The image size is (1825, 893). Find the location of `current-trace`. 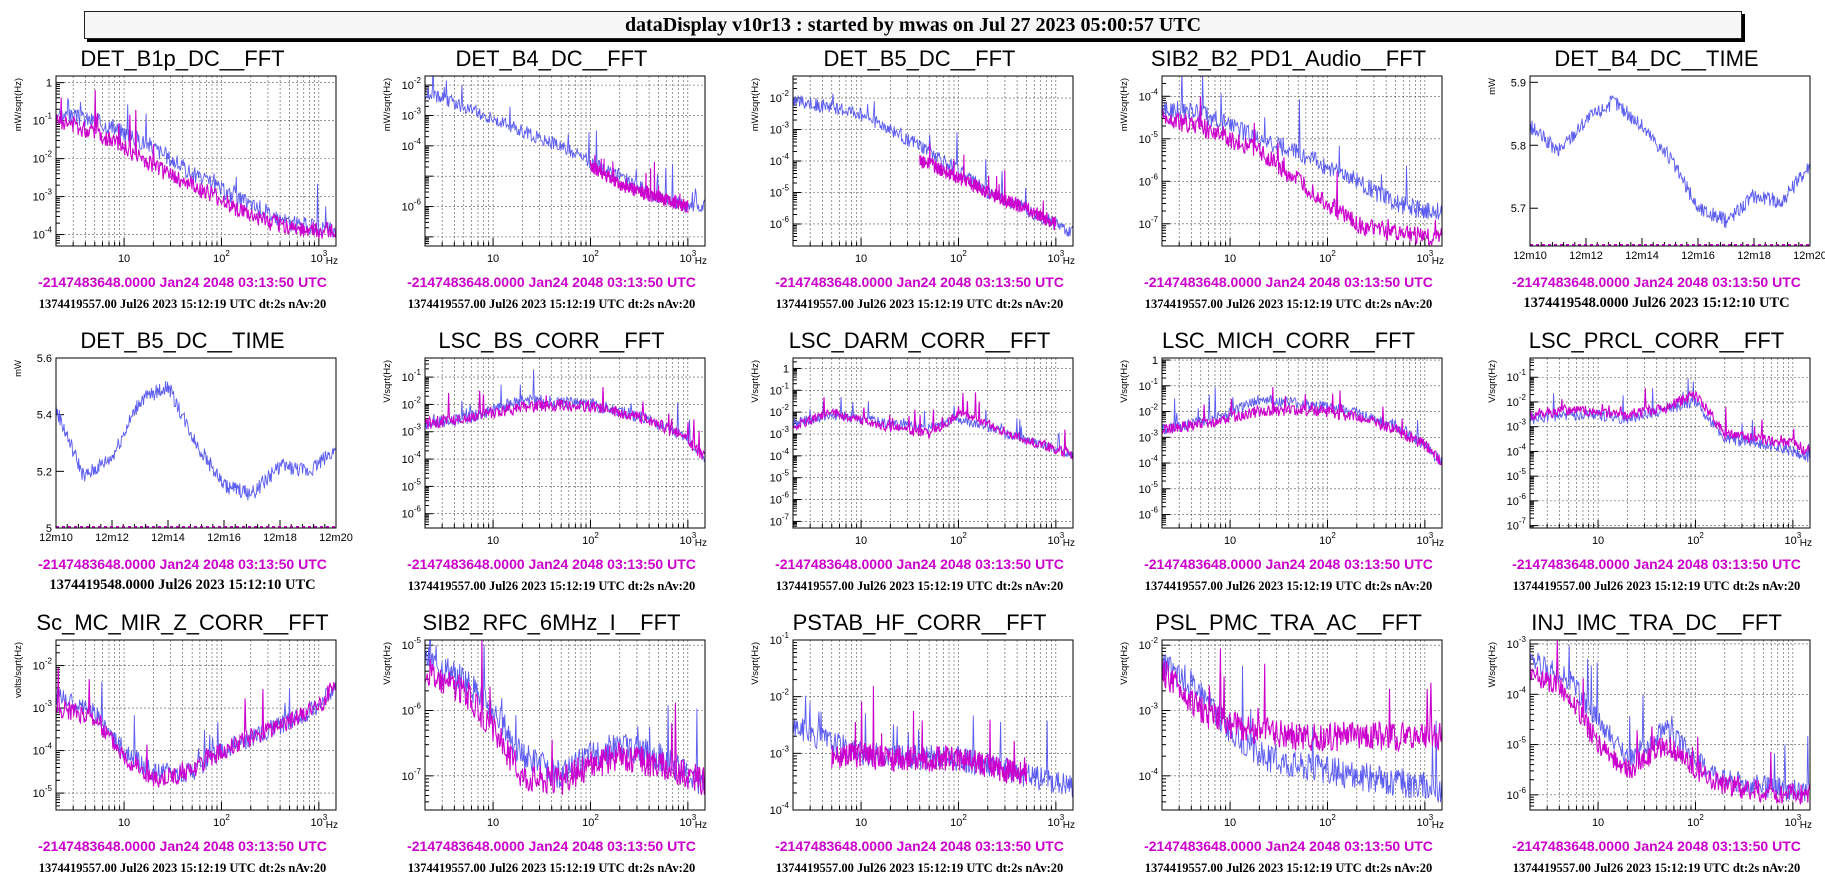

current-trace is located at coordinates (196, 440).